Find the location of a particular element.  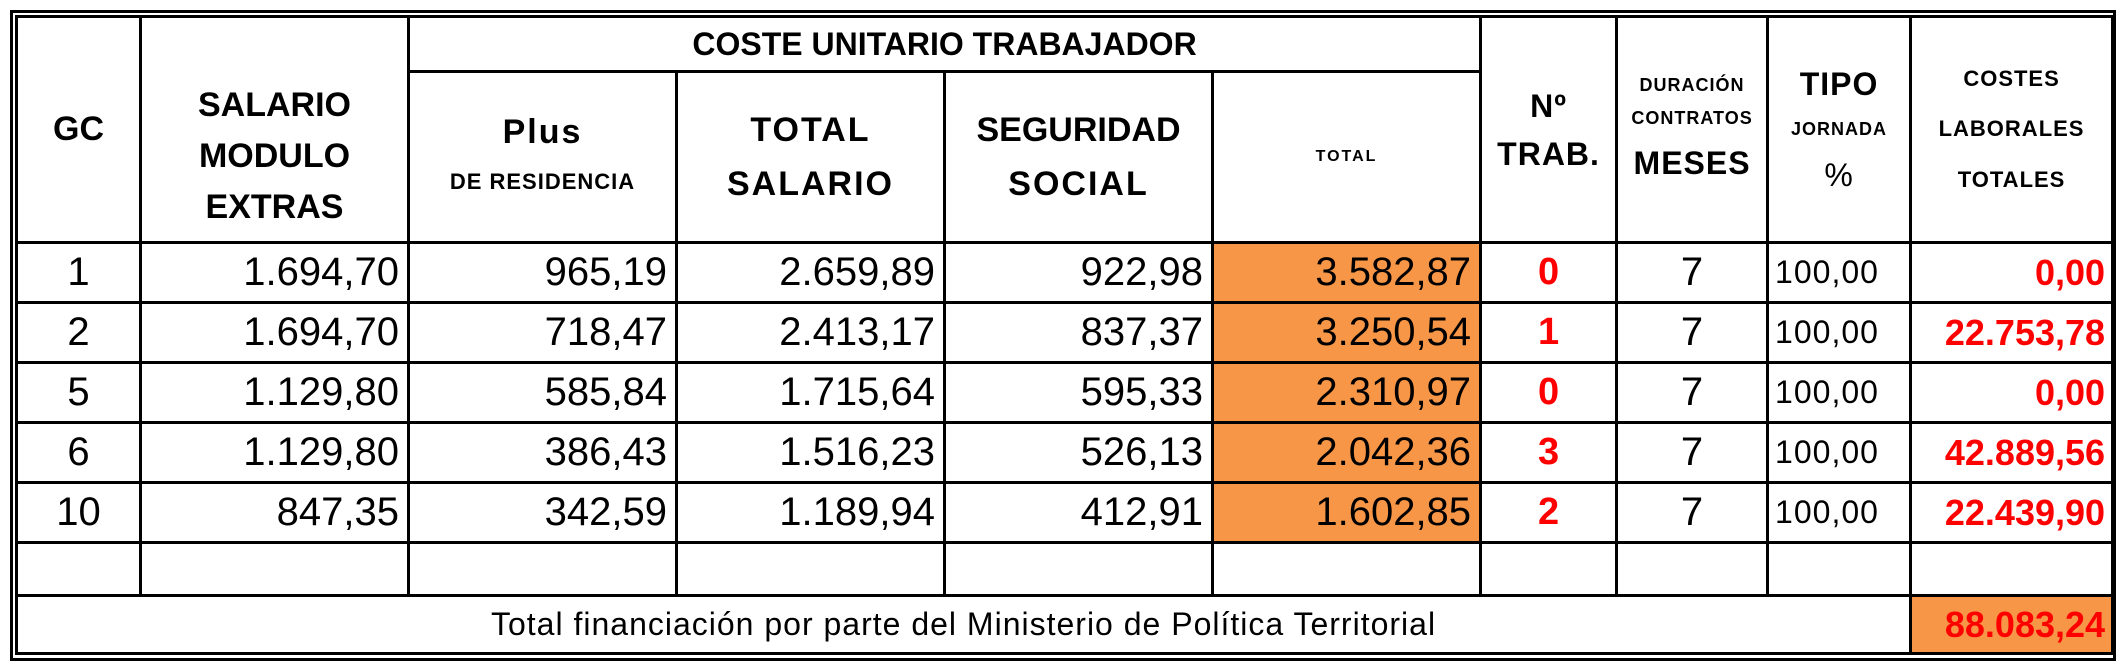

cell-total: 2.310,97 is located at coordinates (1346, 392).